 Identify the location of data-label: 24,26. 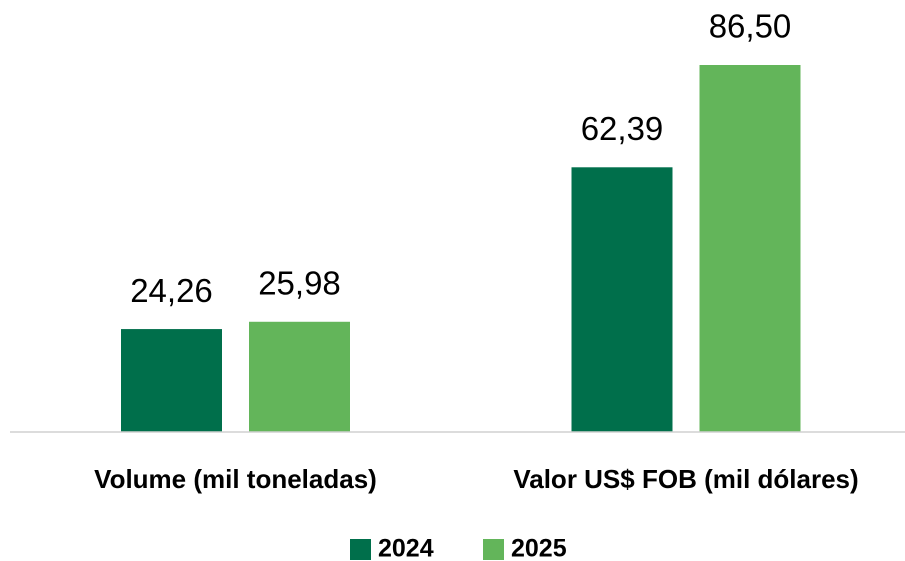
(171, 290).